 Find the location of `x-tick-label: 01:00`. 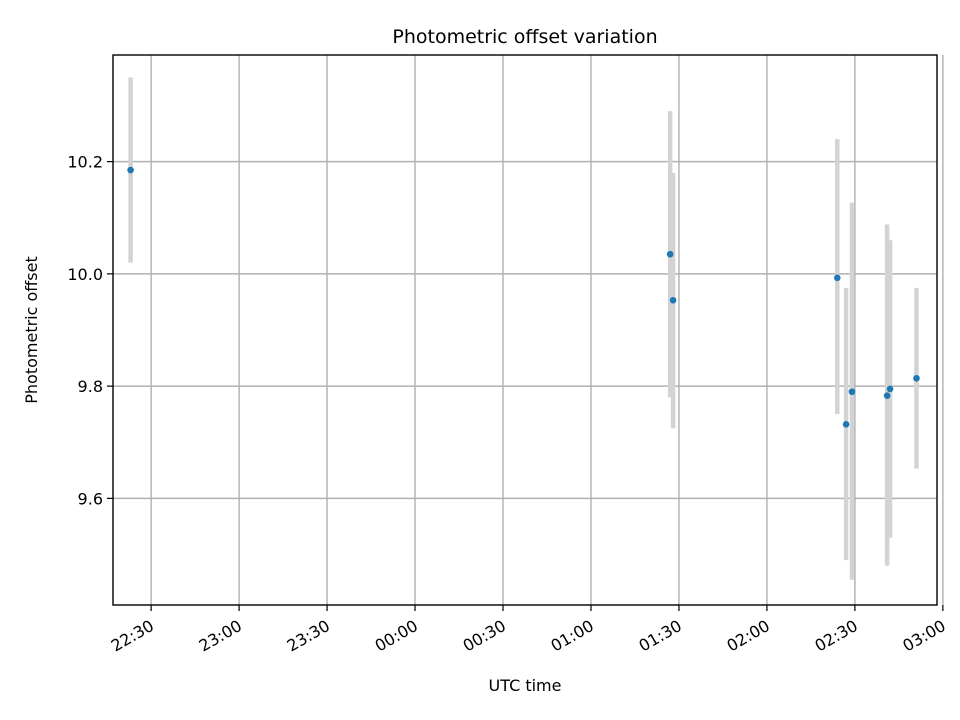

x-tick-label: 01:00 is located at coordinates (572, 636).